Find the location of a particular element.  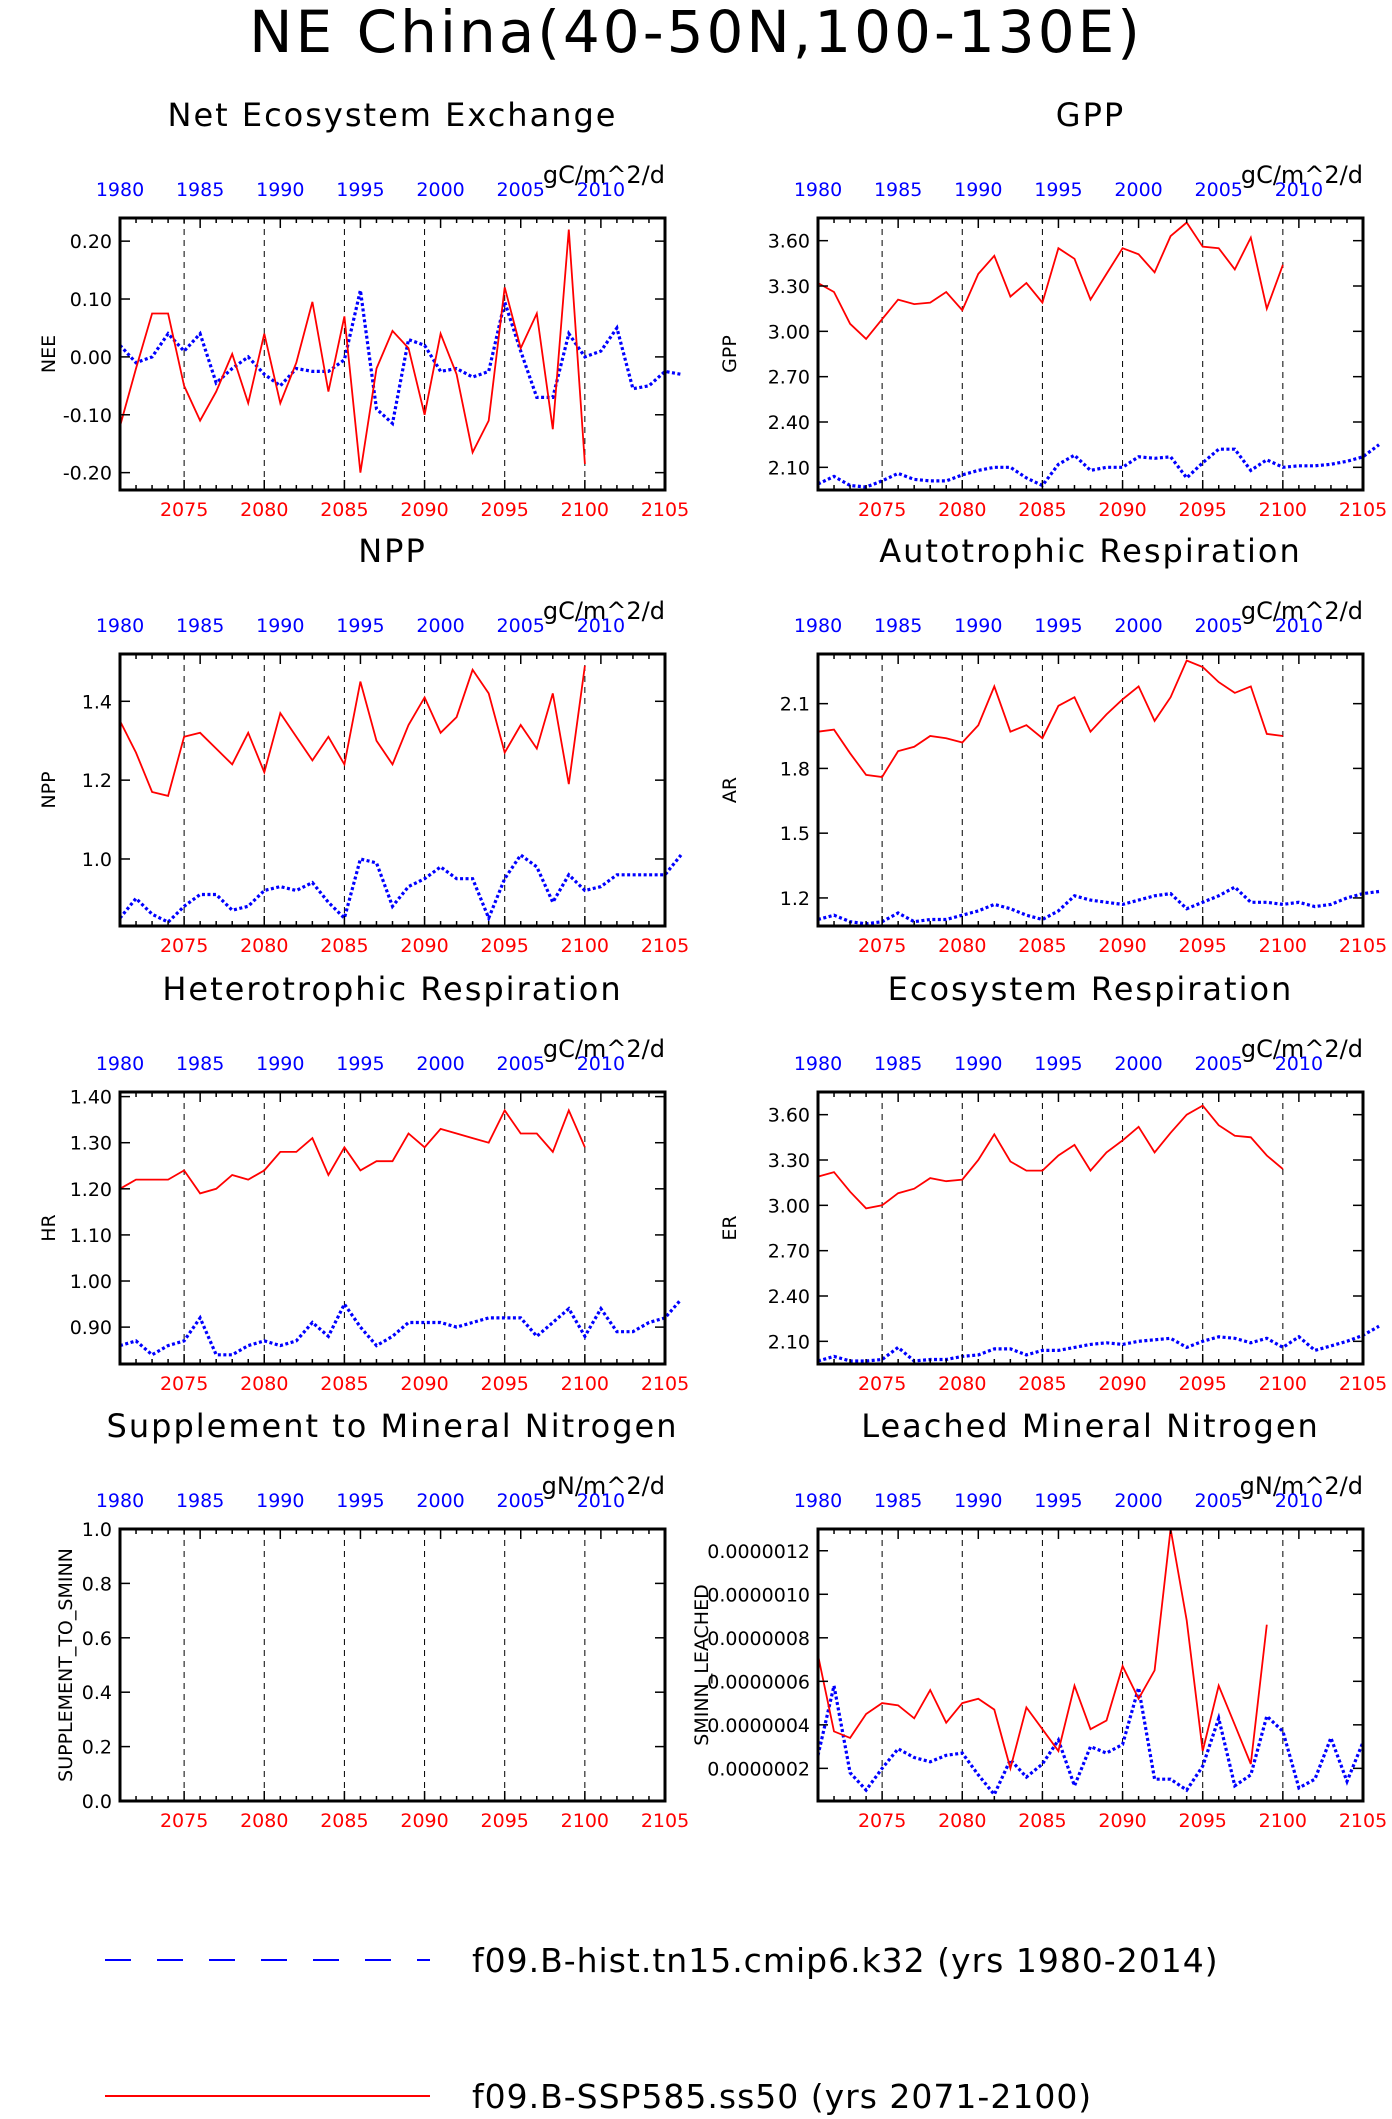

y-axis-label: SMINN_LEACHED is located at coordinates (702, 1664).